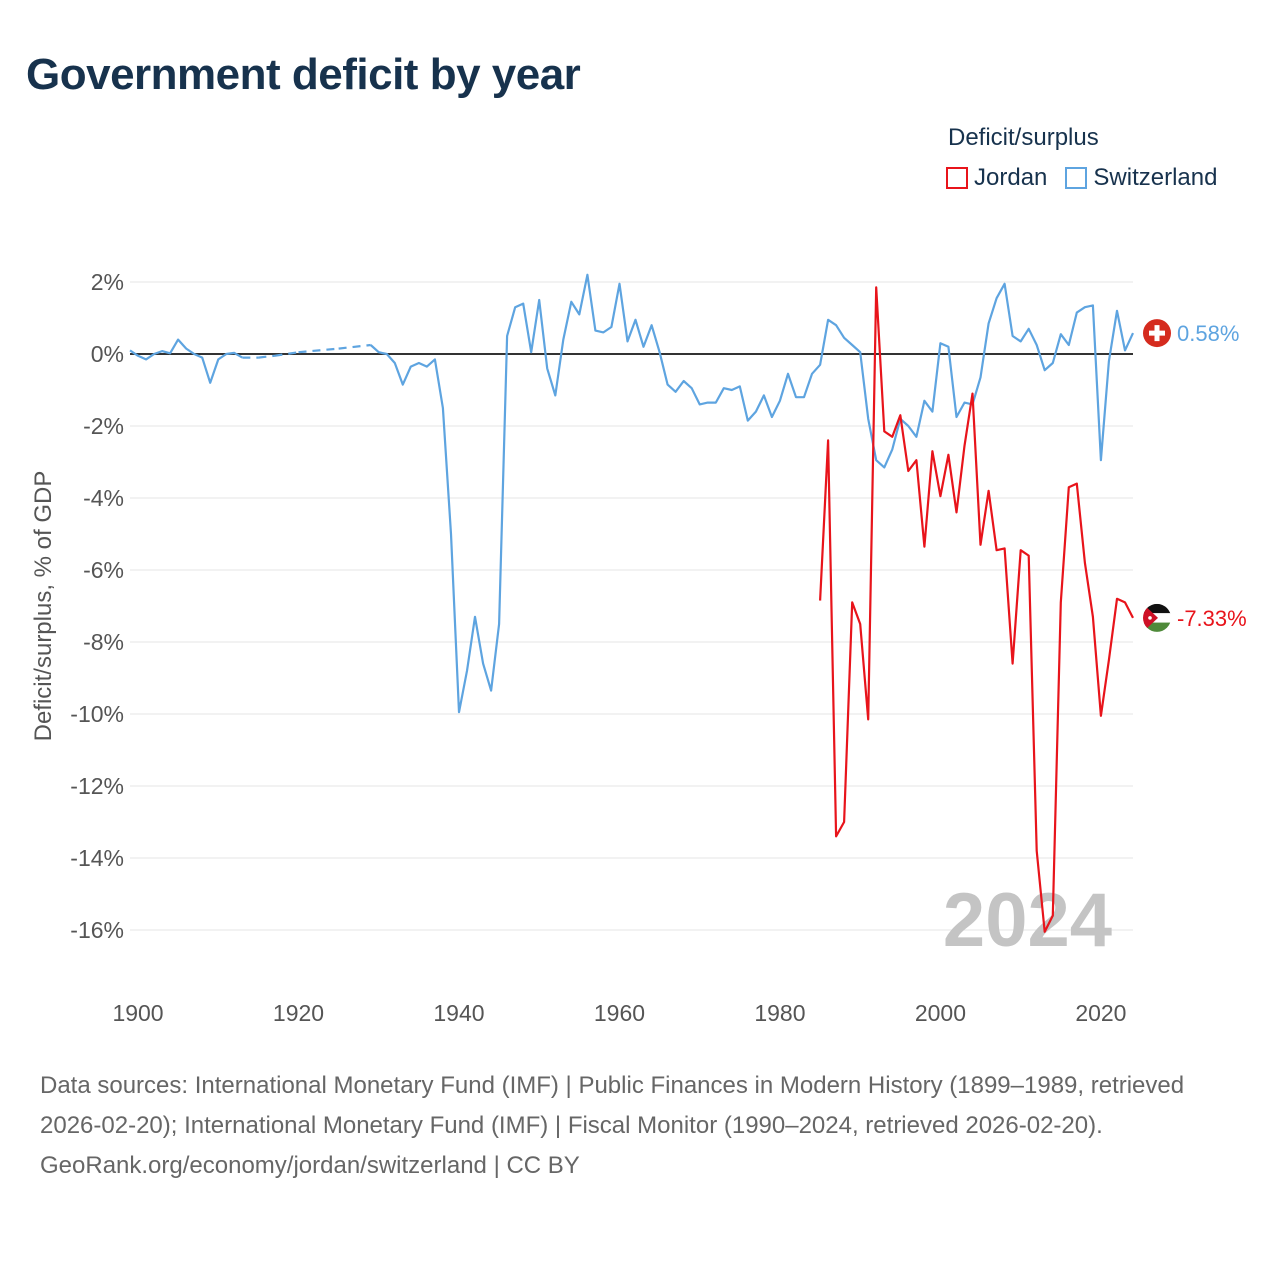 This screenshot has width=1280, height=1280. Describe the element at coordinates (1155, 177) in the screenshot. I see `legend-label-switzerland: Switzerland` at that location.